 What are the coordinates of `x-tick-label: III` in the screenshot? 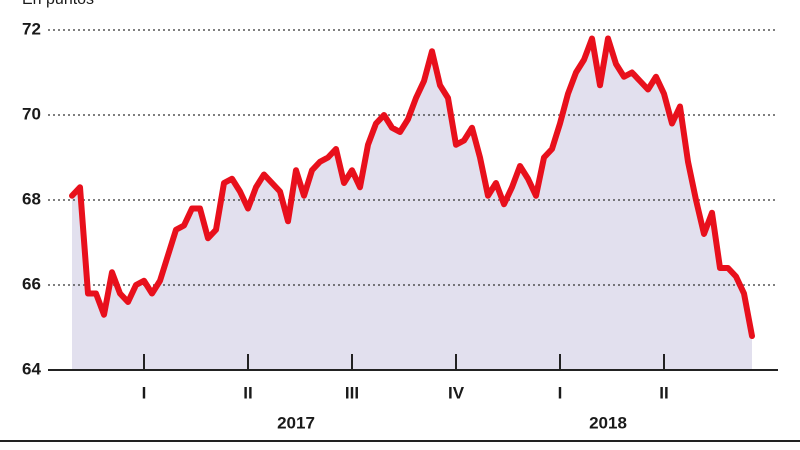 It's located at (352, 392).